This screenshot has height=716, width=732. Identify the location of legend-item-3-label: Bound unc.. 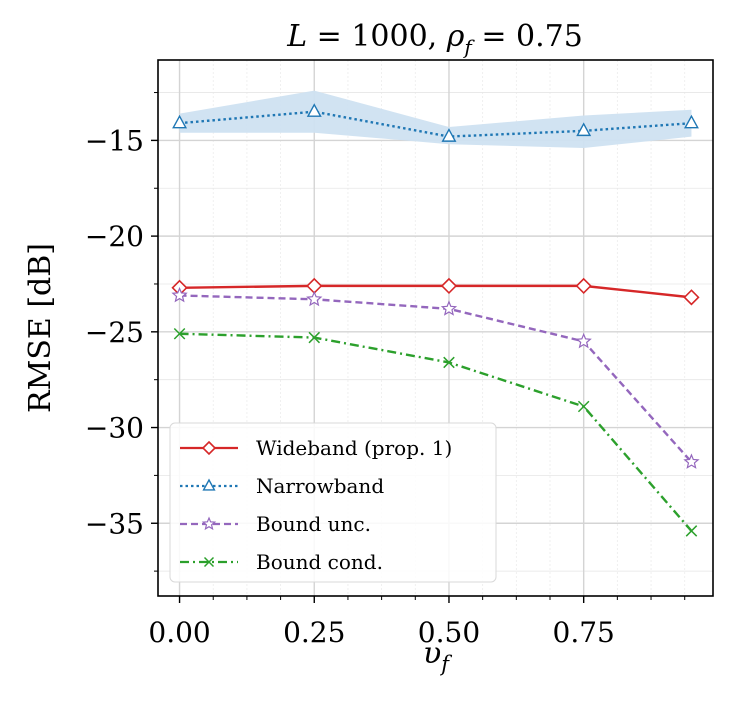
(313, 524).